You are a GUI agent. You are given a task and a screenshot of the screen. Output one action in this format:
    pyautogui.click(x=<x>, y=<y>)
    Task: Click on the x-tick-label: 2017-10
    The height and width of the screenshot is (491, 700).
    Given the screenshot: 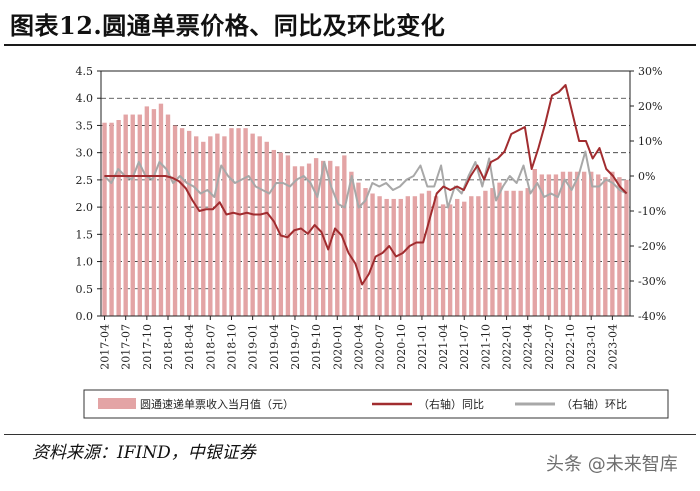 What is the action you would take?
    pyautogui.click(x=147, y=347)
    